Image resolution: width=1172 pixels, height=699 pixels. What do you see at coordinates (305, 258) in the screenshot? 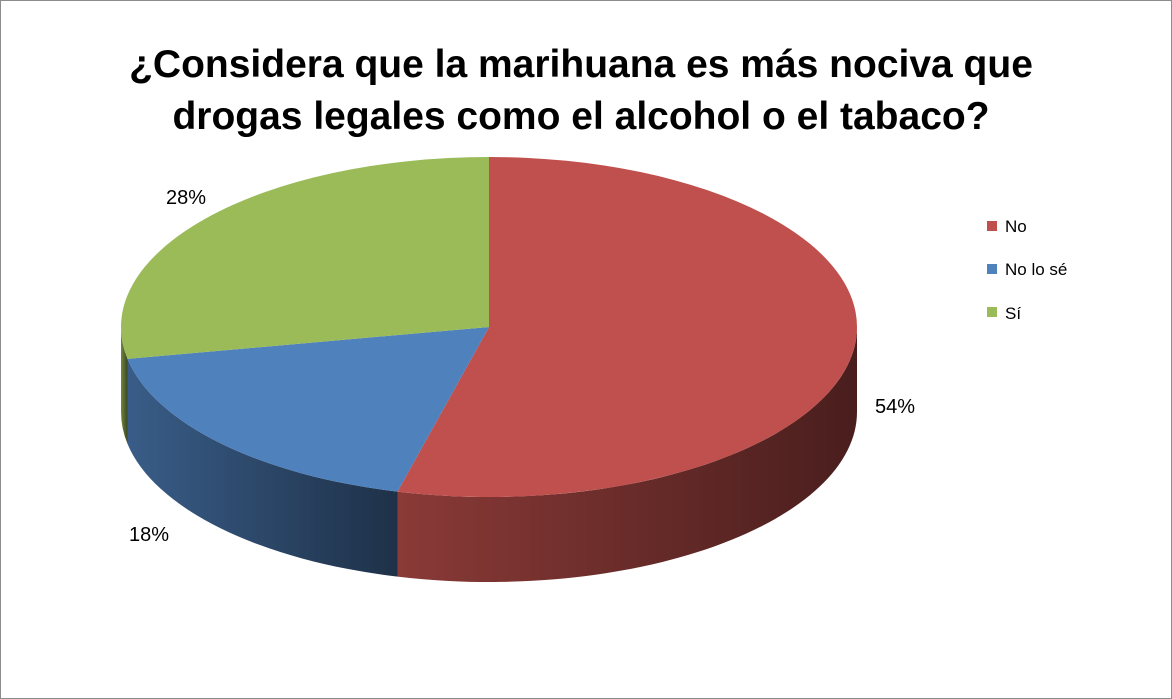
I see `pie-slice-si` at bounding box center [305, 258].